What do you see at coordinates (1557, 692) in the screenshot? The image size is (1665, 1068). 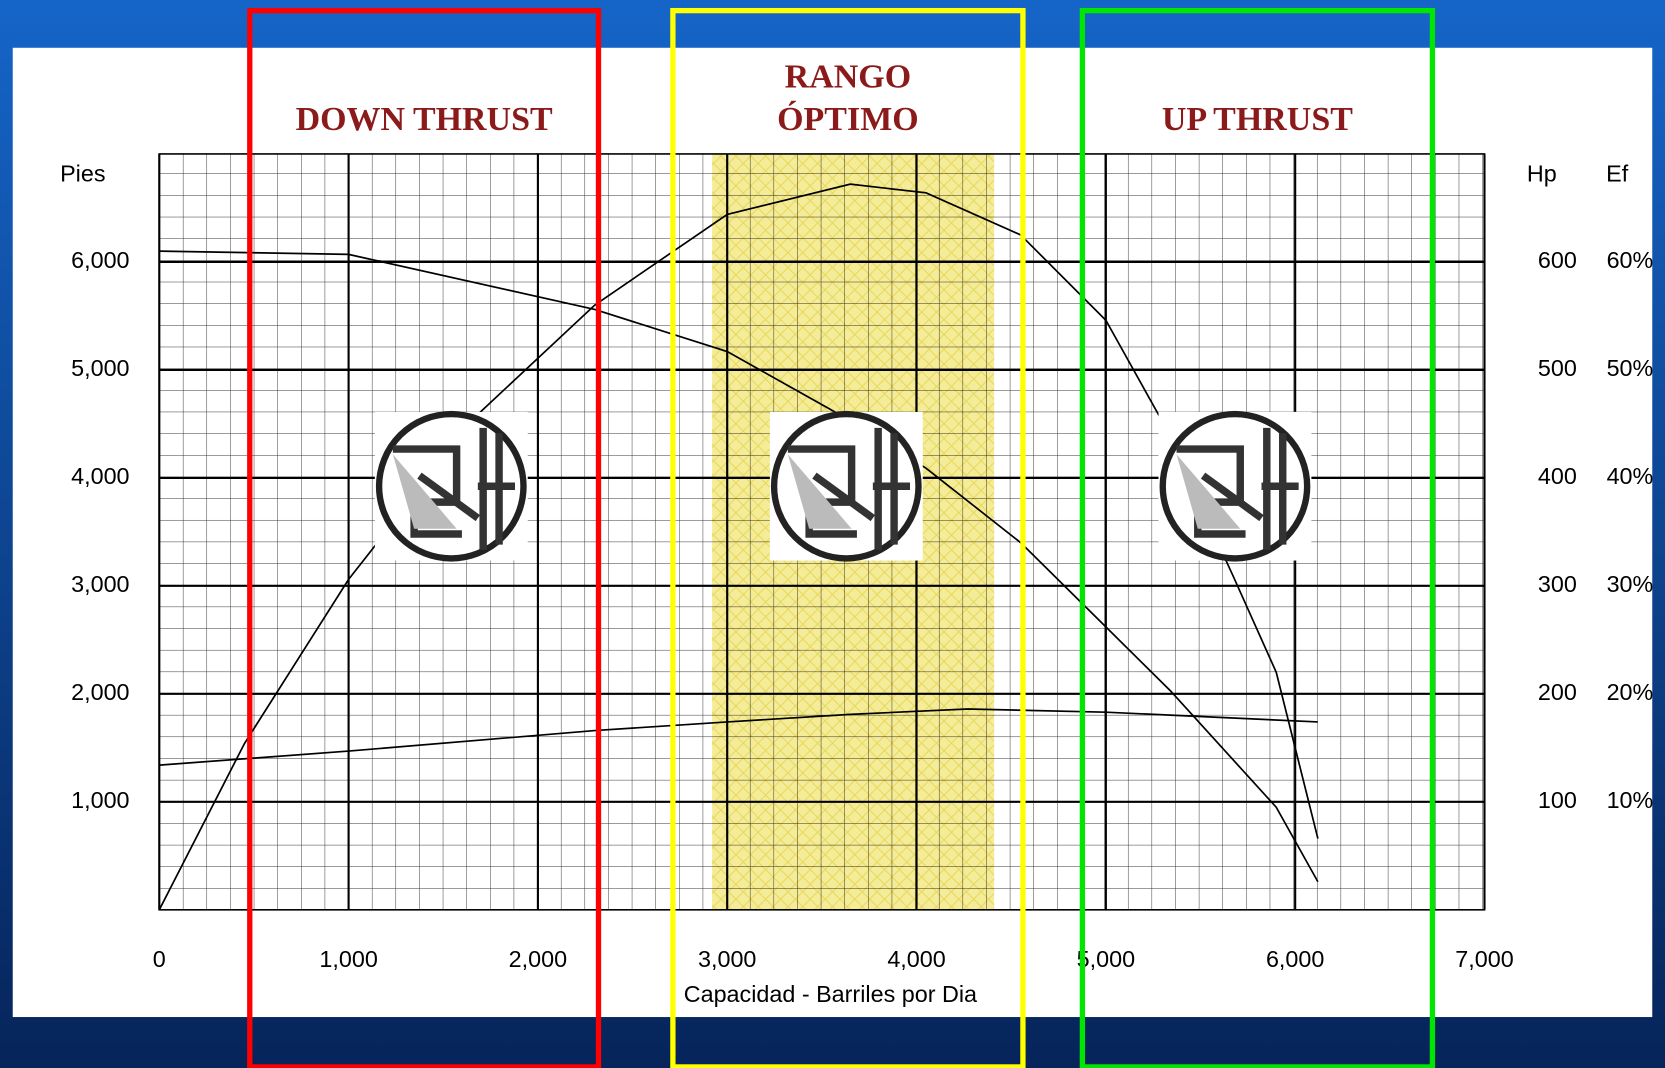 I see `y2-tick-label: 200` at bounding box center [1557, 692].